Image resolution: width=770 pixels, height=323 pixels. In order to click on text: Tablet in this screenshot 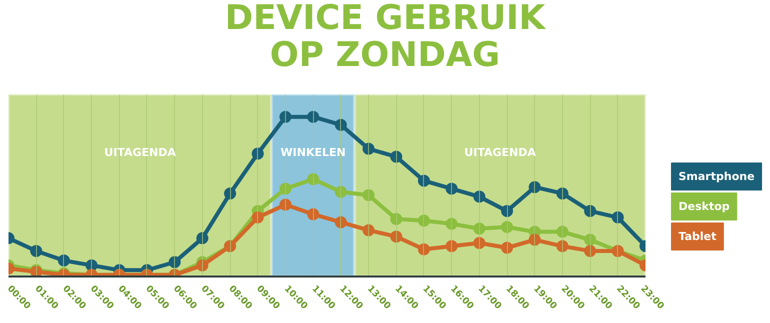, I will do `click(697, 236)`.